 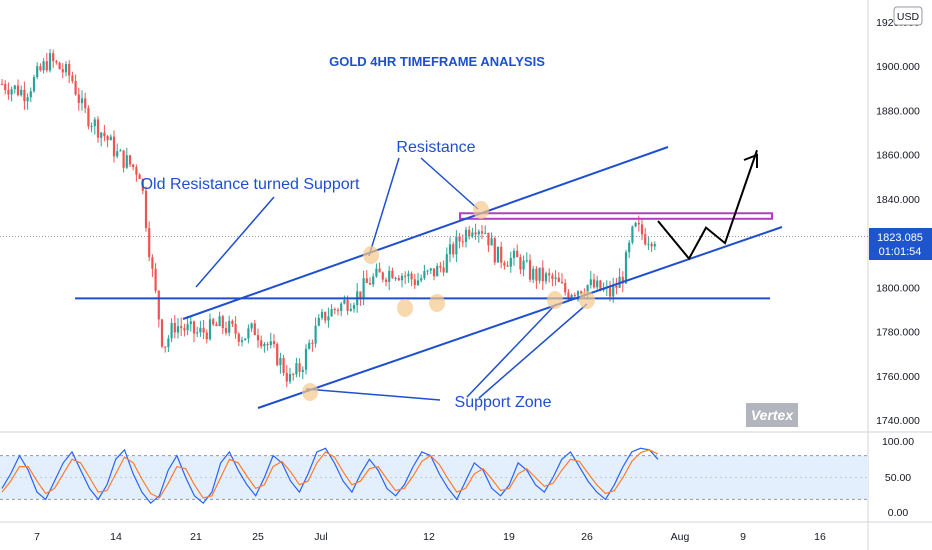 What do you see at coordinates (898, 478) in the screenshot?
I see `stoch-tick-50: 50.00` at bounding box center [898, 478].